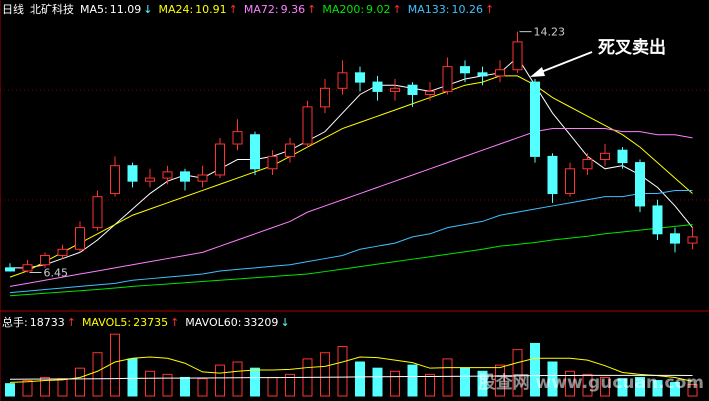  Describe the element at coordinates (564, 63) in the screenshot. I see `annotation-arrow` at that location.